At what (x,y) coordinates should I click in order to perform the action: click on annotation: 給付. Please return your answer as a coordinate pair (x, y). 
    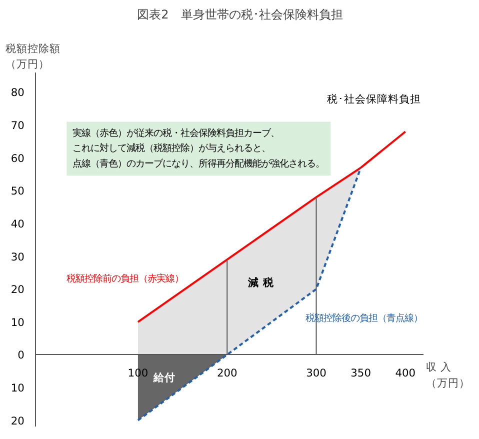
    Looking at the image, I should click on (164, 377).